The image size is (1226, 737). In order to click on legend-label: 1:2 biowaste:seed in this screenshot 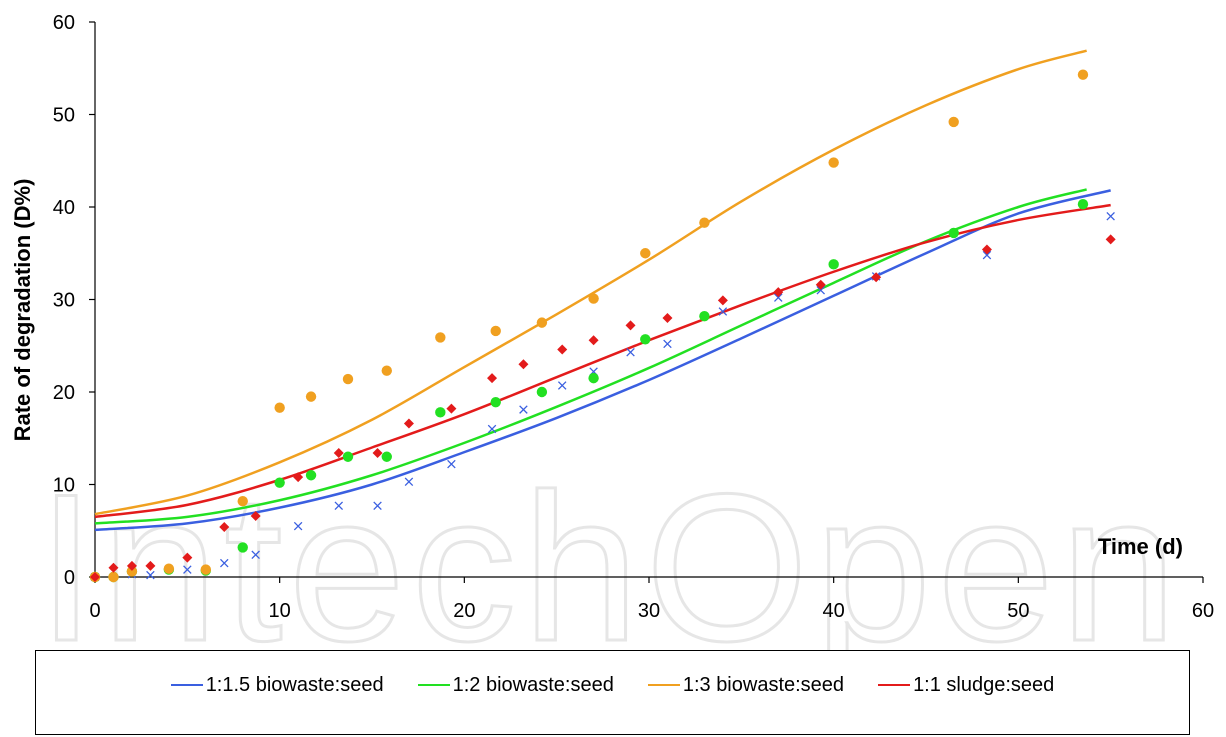, I will do `click(533, 684)`.